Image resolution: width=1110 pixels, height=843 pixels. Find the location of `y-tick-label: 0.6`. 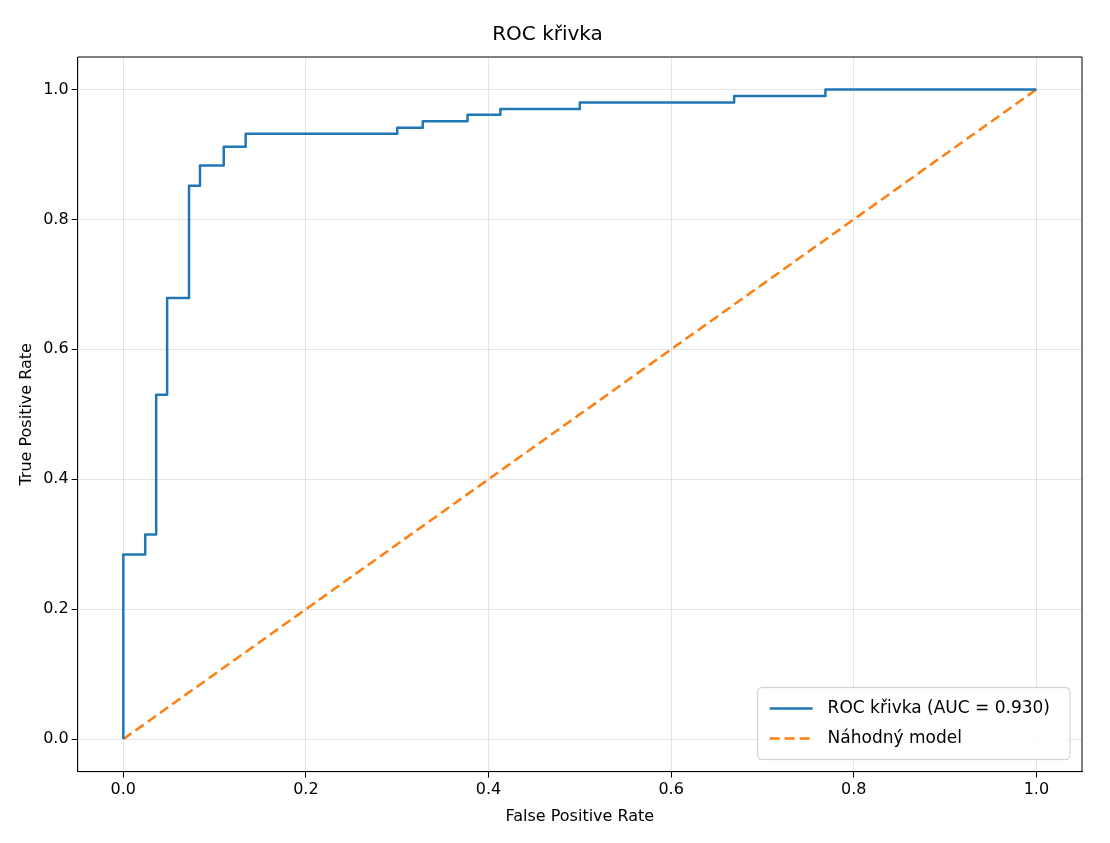

y-tick-label: 0.6 is located at coordinates (56, 348).